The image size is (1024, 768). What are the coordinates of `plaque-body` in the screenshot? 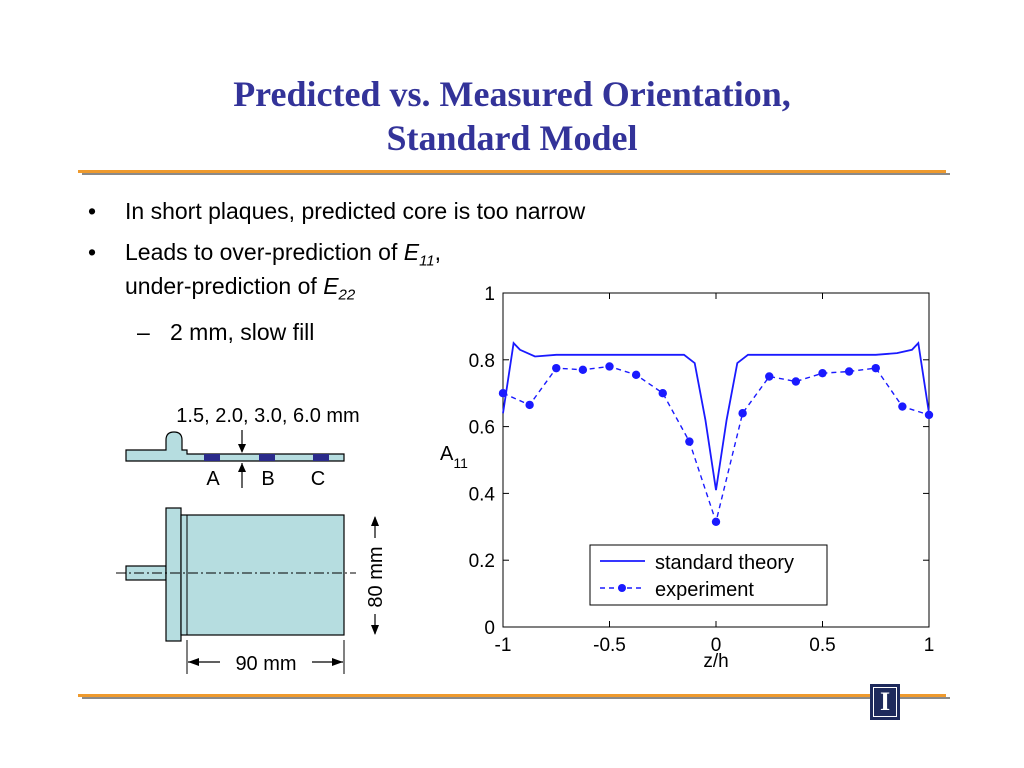 It's located at (262, 575).